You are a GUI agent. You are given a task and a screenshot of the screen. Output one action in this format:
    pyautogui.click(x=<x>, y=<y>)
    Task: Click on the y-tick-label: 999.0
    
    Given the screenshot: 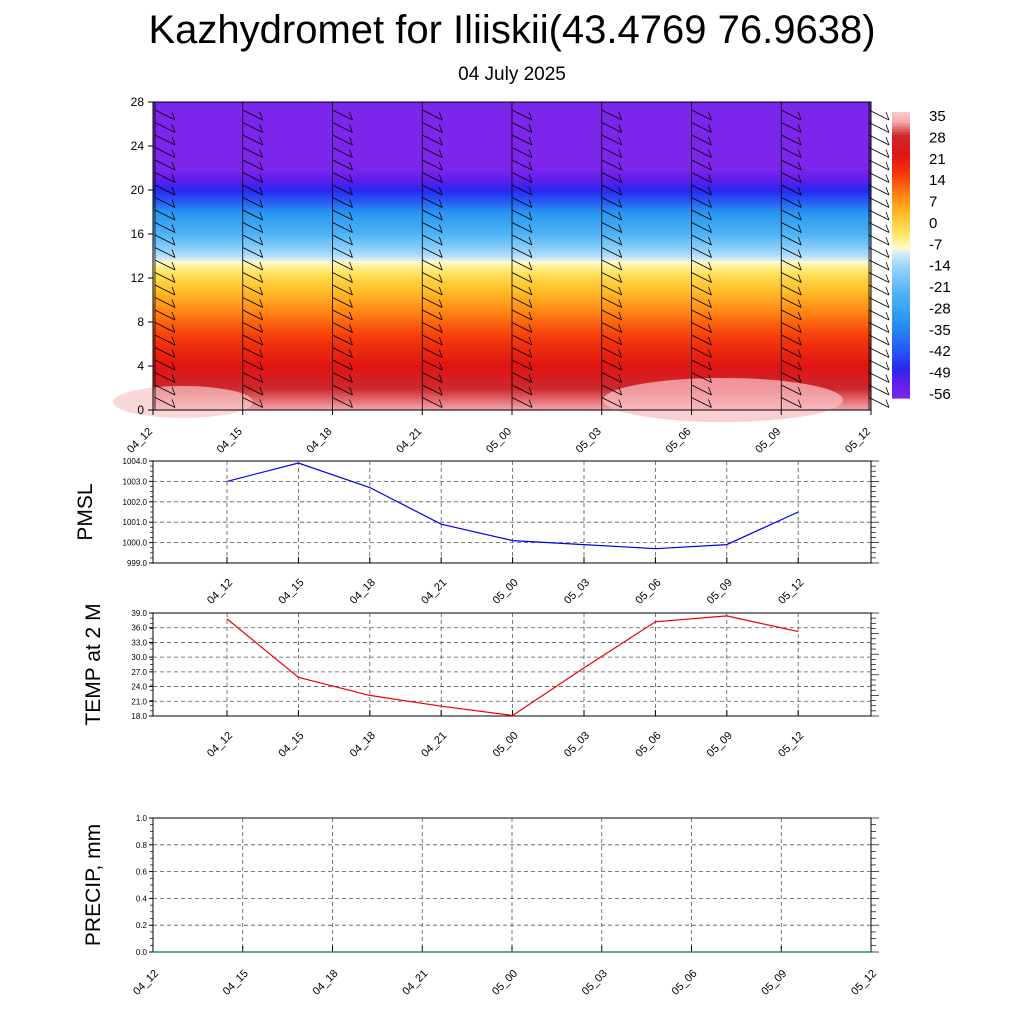 What is the action you would take?
    pyautogui.click(x=137, y=563)
    